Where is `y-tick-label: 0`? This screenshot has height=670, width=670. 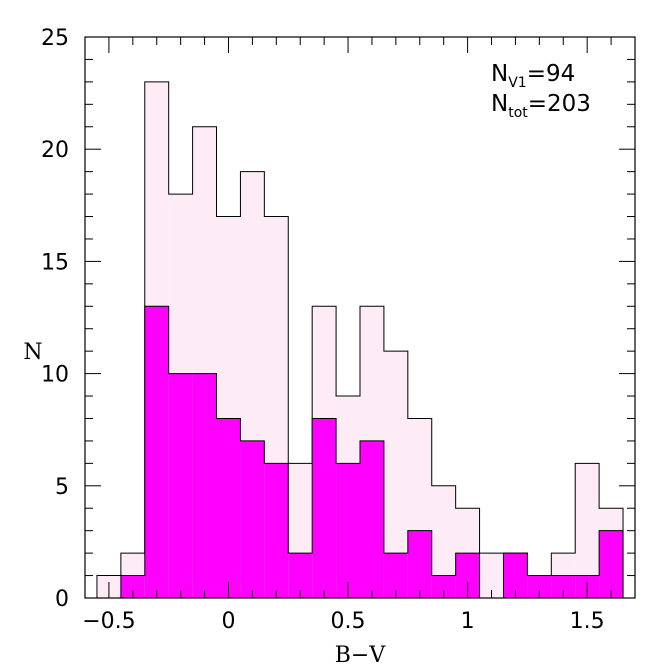 y-tick-label: 0 is located at coordinates (62, 599).